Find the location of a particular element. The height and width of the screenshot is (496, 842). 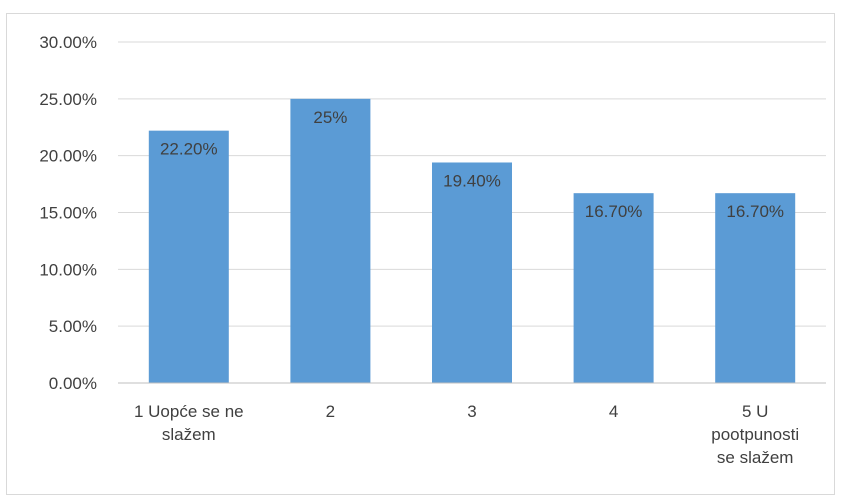

x-category-label: slažem is located at coordinates (189, 434).